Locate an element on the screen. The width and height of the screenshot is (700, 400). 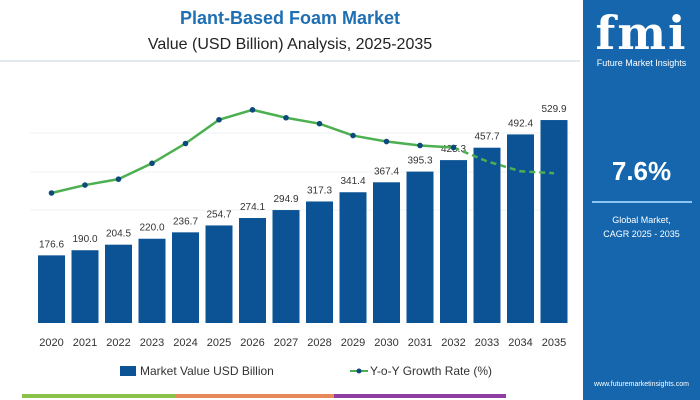
growth-point-2027 is located at coordinates (286, 117).